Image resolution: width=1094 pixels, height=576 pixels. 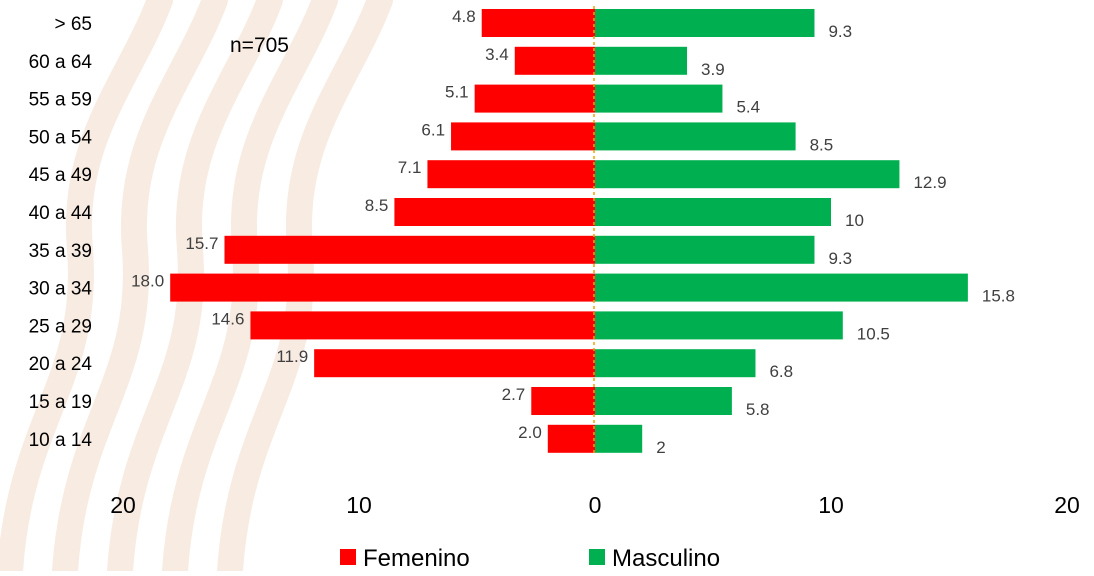 What do you see at coordinates (464, 16) in the screenshot?
I see `value-label-femenino-65: 4.8` at bounding box center [464, 16].